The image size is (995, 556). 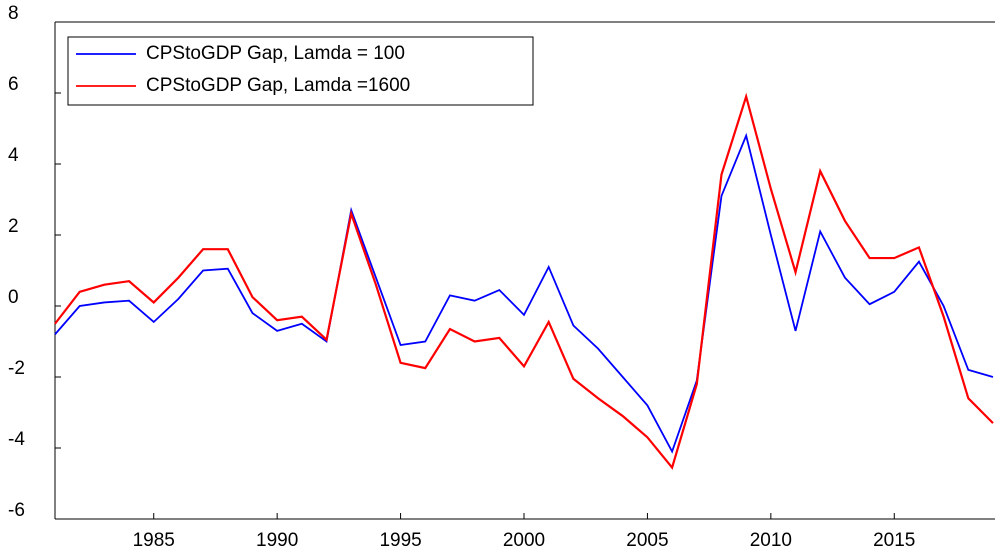 What do you see at coordinates (894, 540) in the screenshot?
I see `x-tick-label: 2015` at bounding box center [894, 540].